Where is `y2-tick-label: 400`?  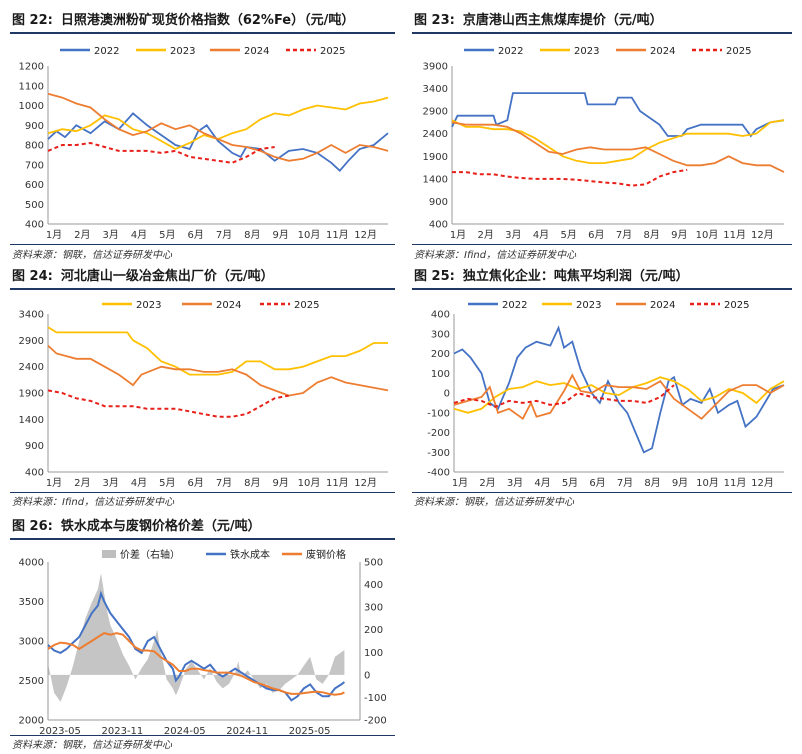 y2-tick-label: 400 is located at coordinates (373, 585).